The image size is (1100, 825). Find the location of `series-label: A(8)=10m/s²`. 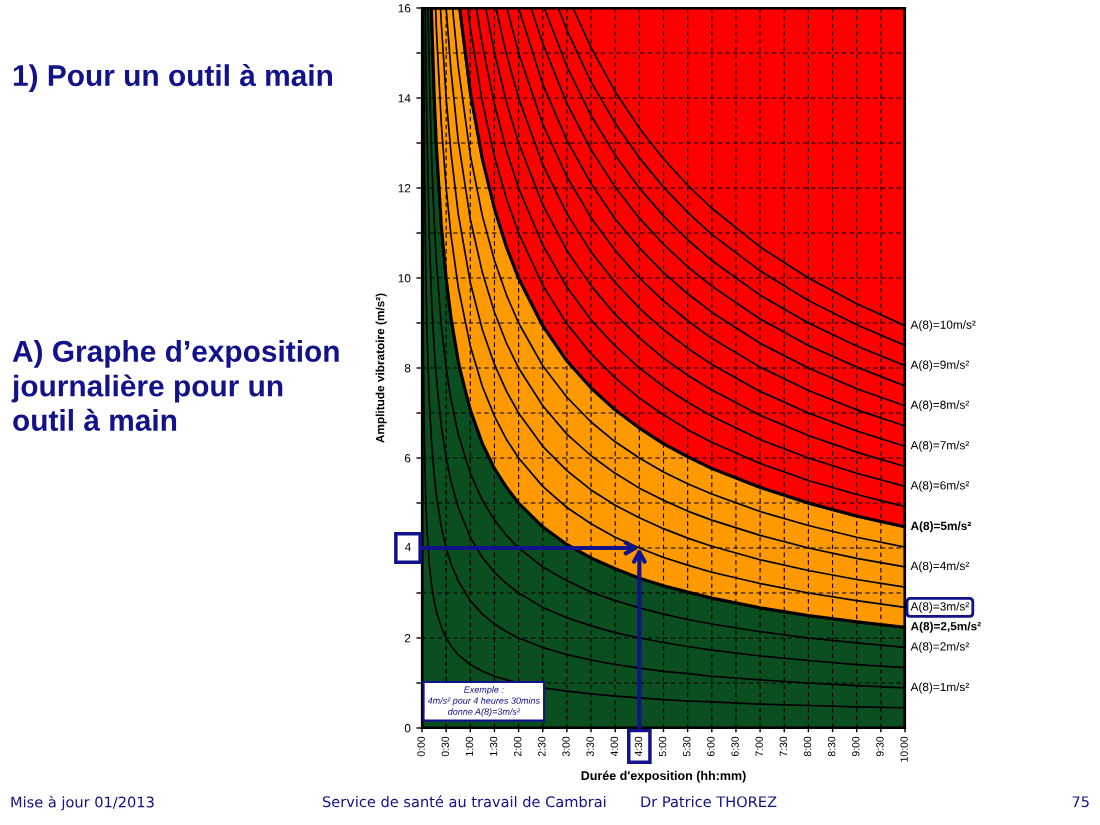

series-label: A(8)=10m/s² is located at coordinates (943, 326).